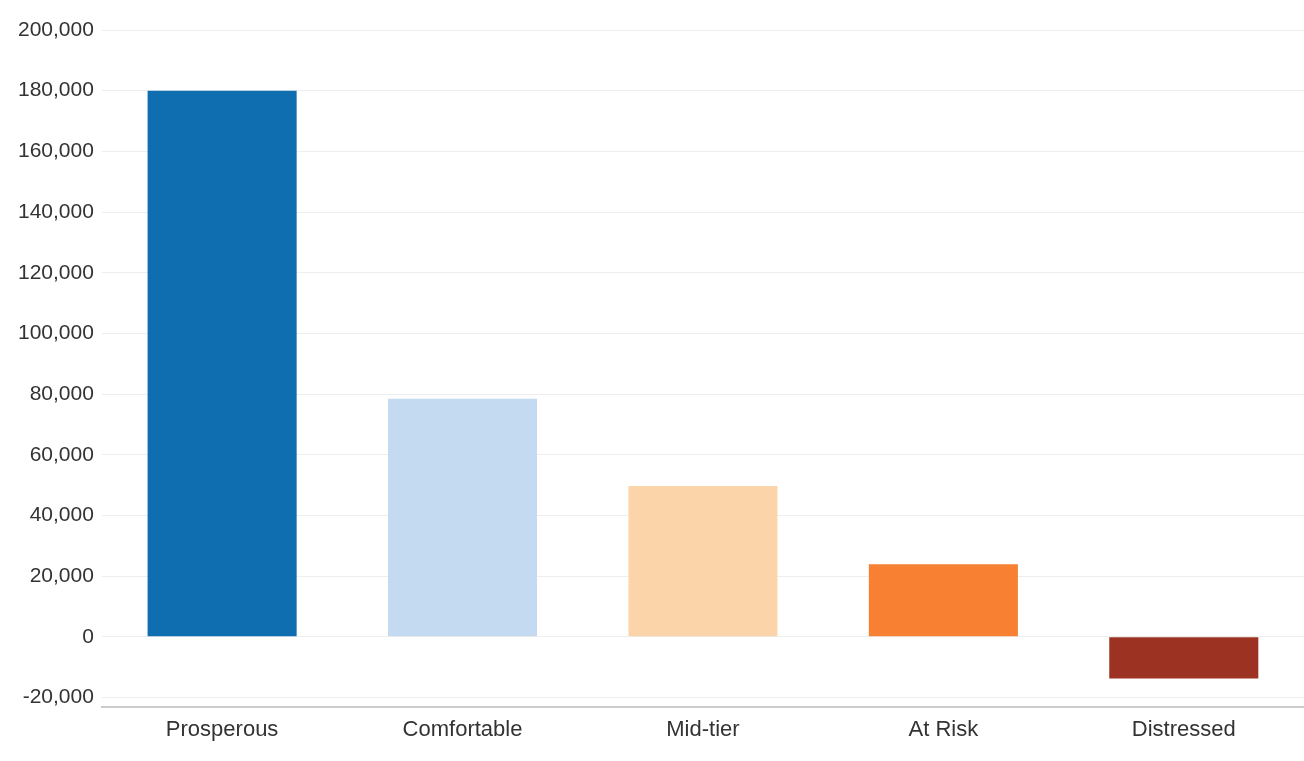  Describe the element at coordinates (944, 728) in the screenshot. I see `x-tick-label: At Risk` at that location.